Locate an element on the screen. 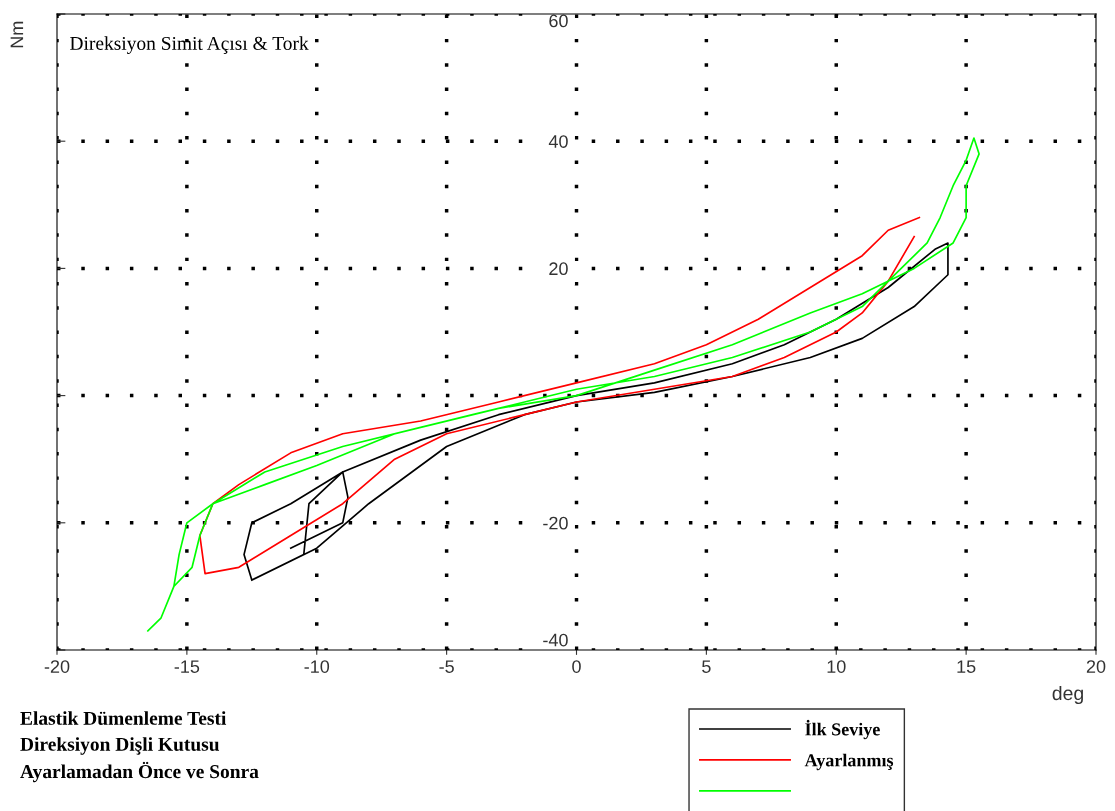 Image resolution: width=1115 pixels, height=811 pixels. x-tick-label: 5 is located at coordinates (706, 666).